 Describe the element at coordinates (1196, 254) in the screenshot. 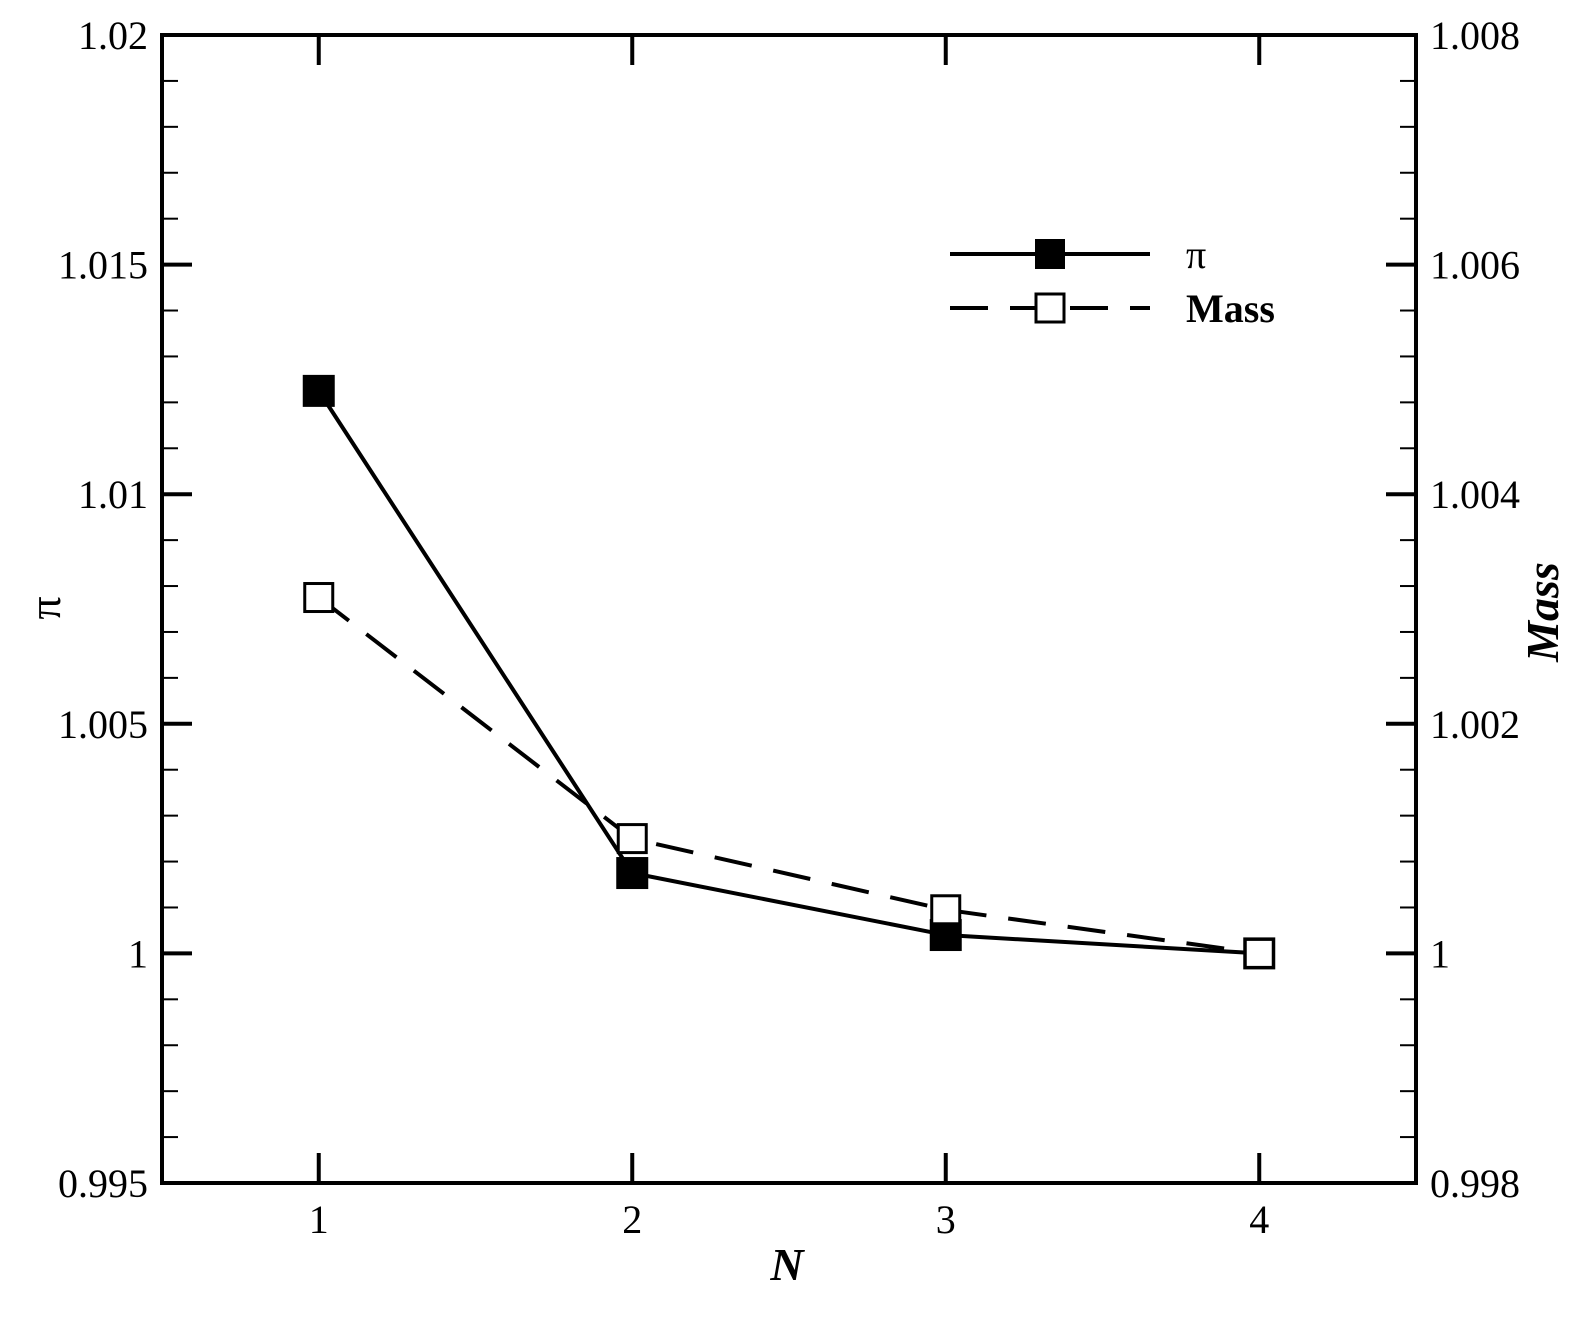

I see `legend-label-pi: π` at that location.